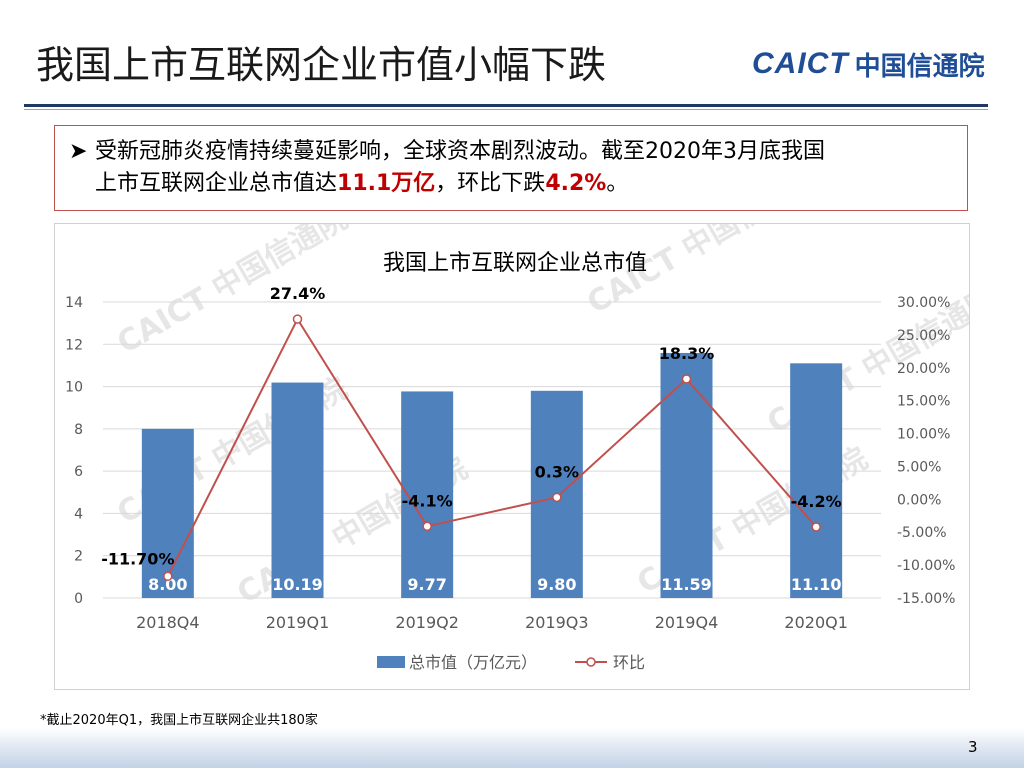 This screenshot has width=1024, height=768. I want to click on footer-band, so click(512, 748).